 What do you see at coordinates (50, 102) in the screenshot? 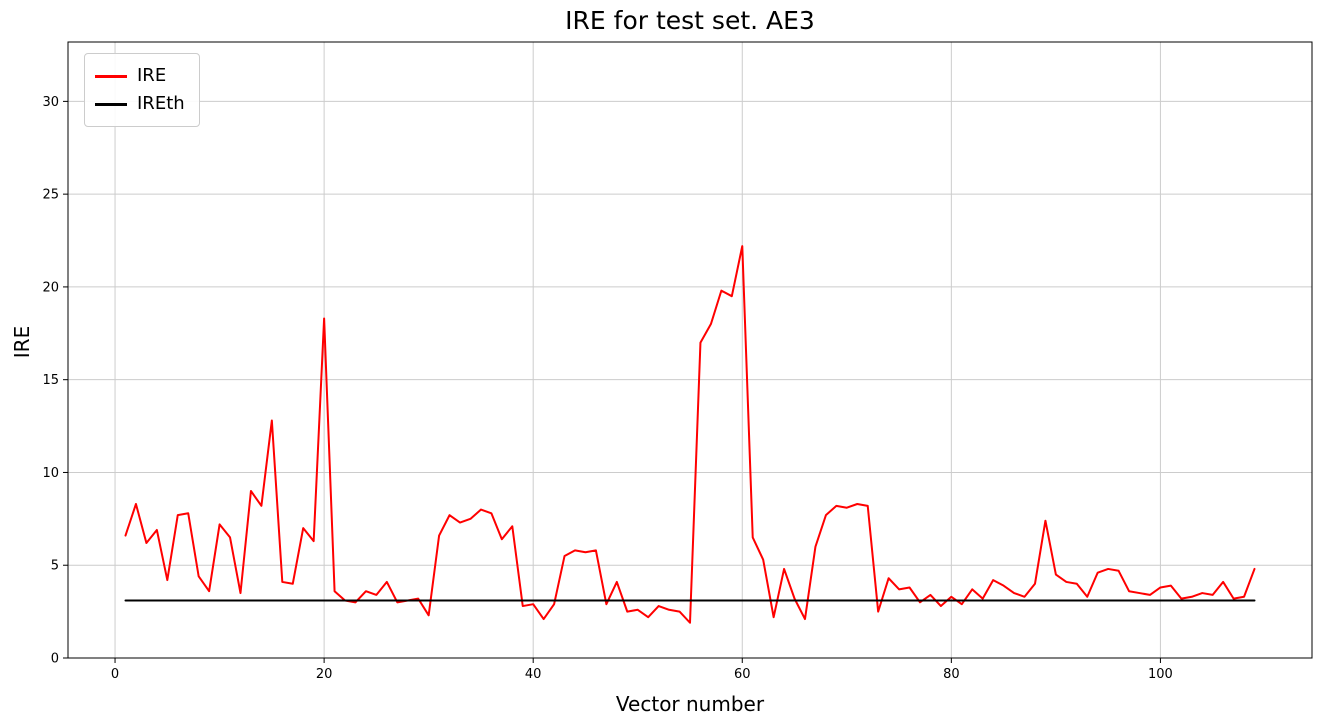
I see `svg-text: 30` at bounding box center [50, 102].